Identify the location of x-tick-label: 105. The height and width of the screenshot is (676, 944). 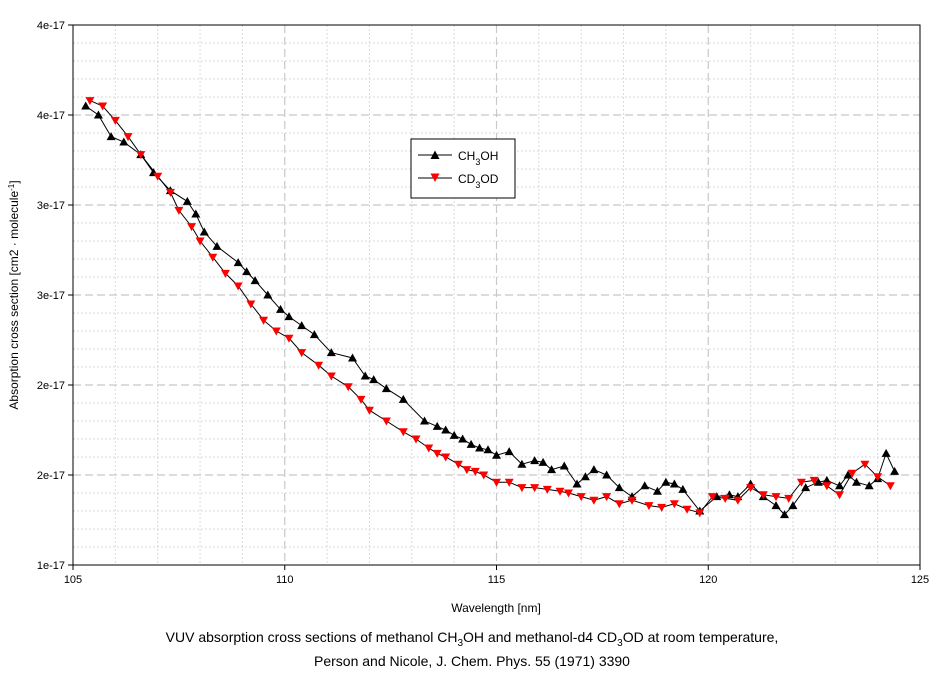
(73, 580).